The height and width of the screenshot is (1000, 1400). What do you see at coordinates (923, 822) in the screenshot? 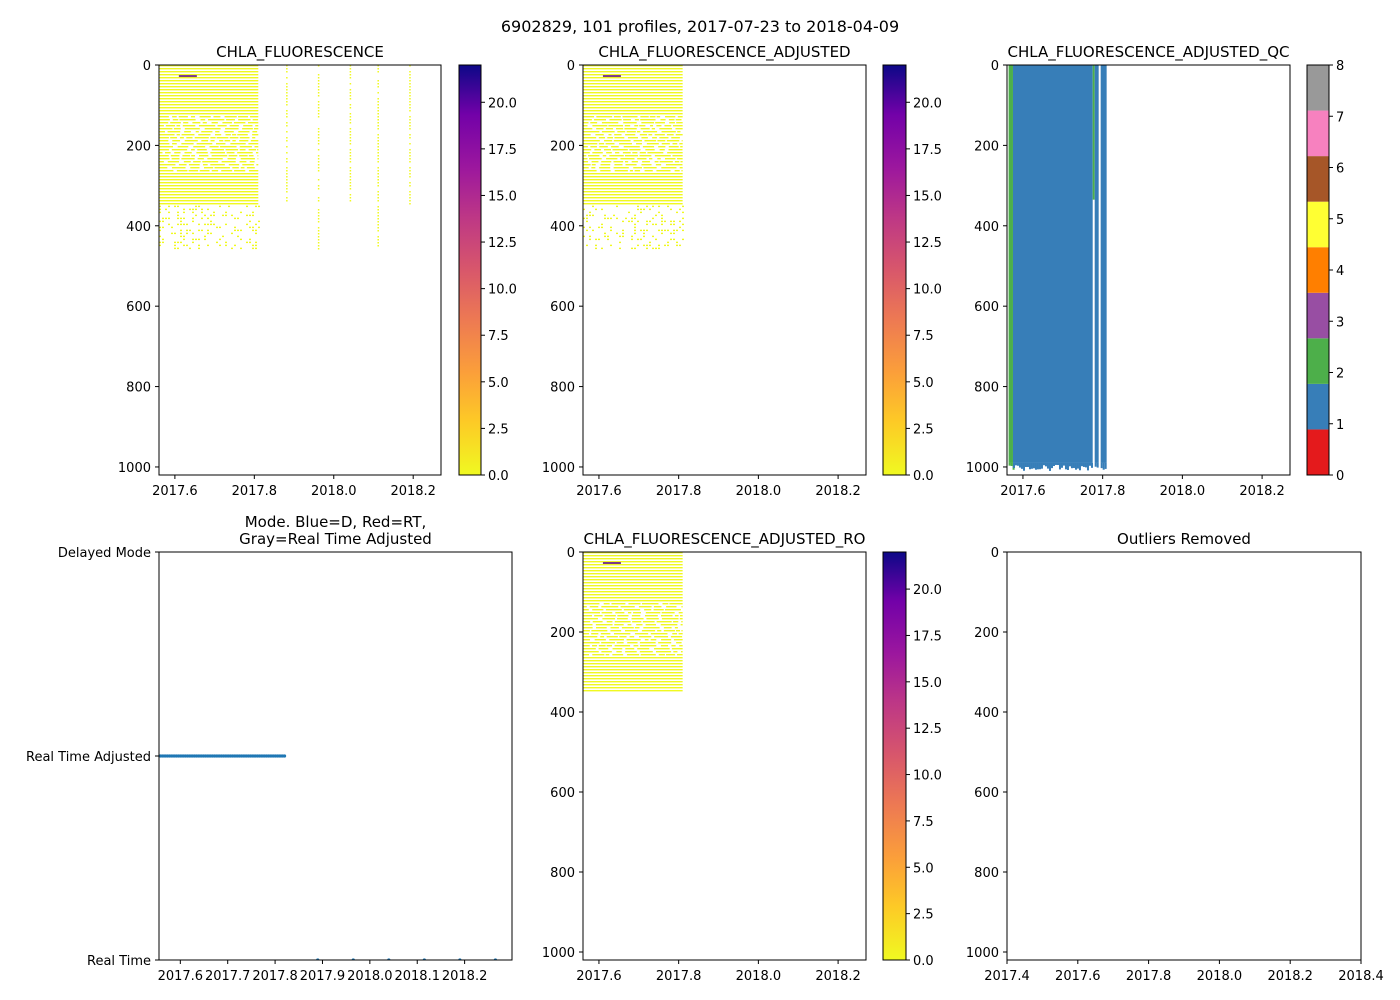
I see `colorbar-tick-label: 7.5` at bounding box center [923, 822].